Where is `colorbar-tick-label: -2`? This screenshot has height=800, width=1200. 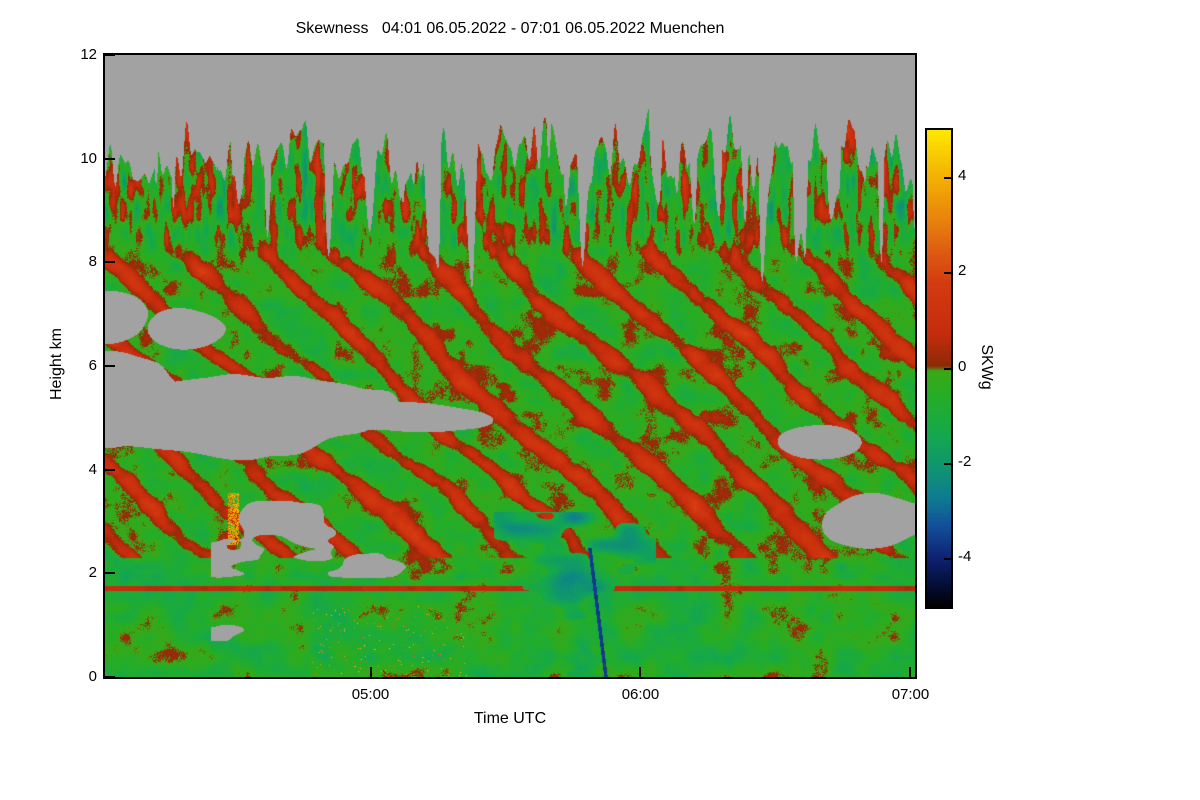 colorbar-tick-label: -2 is located at coordinates (965, 461).